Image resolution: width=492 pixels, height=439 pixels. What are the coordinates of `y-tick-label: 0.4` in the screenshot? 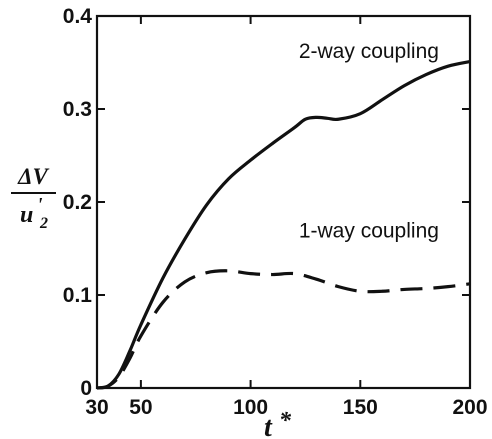 It's located at (78, 16).